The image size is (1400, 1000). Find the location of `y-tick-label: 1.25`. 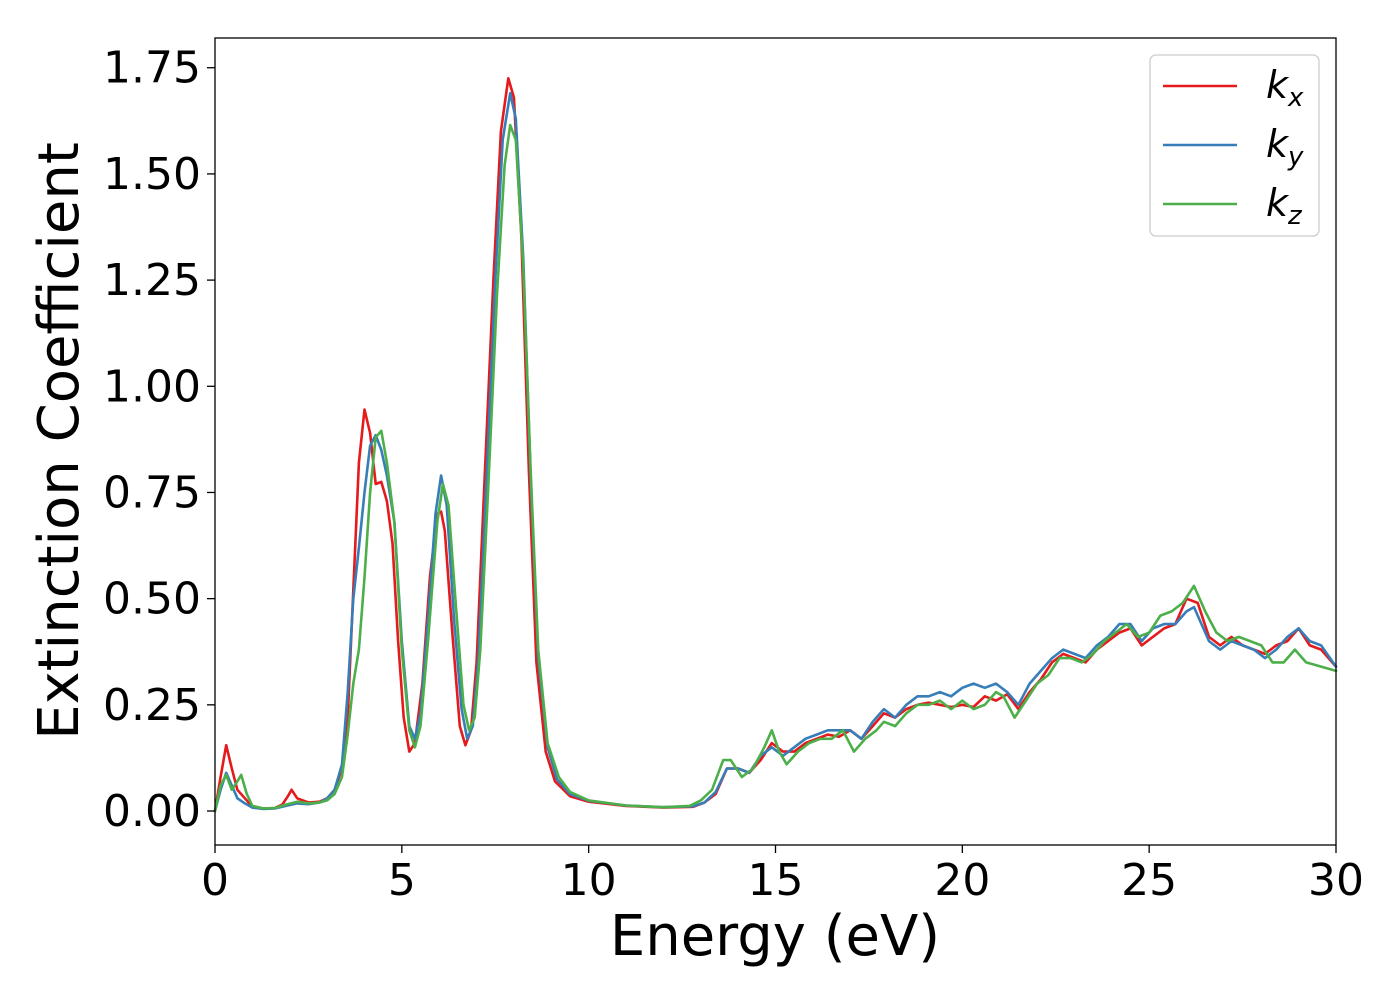

y-tick-label: 1.25 is located at coordinates (152, 280).